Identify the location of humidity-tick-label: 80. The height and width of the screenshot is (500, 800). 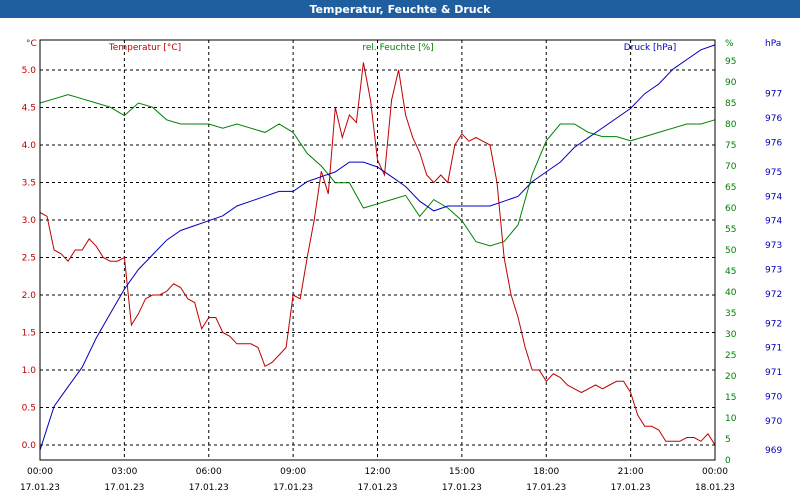
(731, 125).